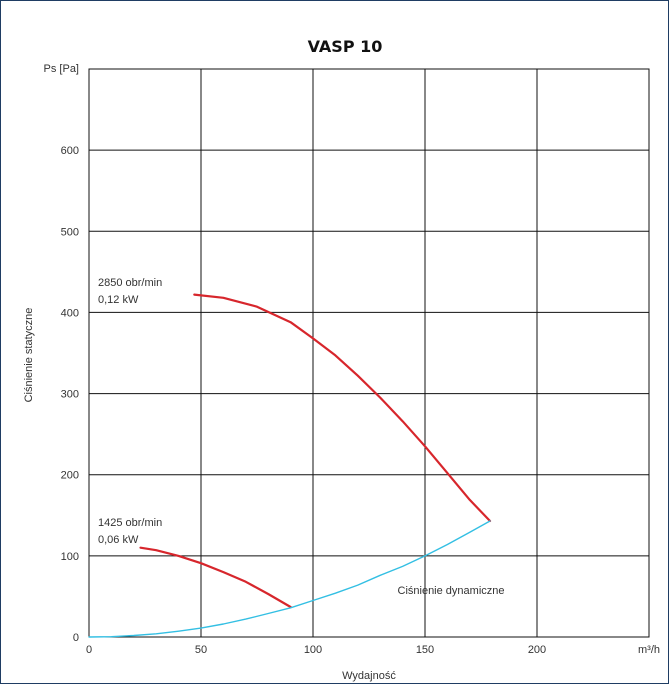  What do you see at coordinates (70, 395) in the screenshot?
I see `y-tick-label: 300` at bounding box center [70, 395].